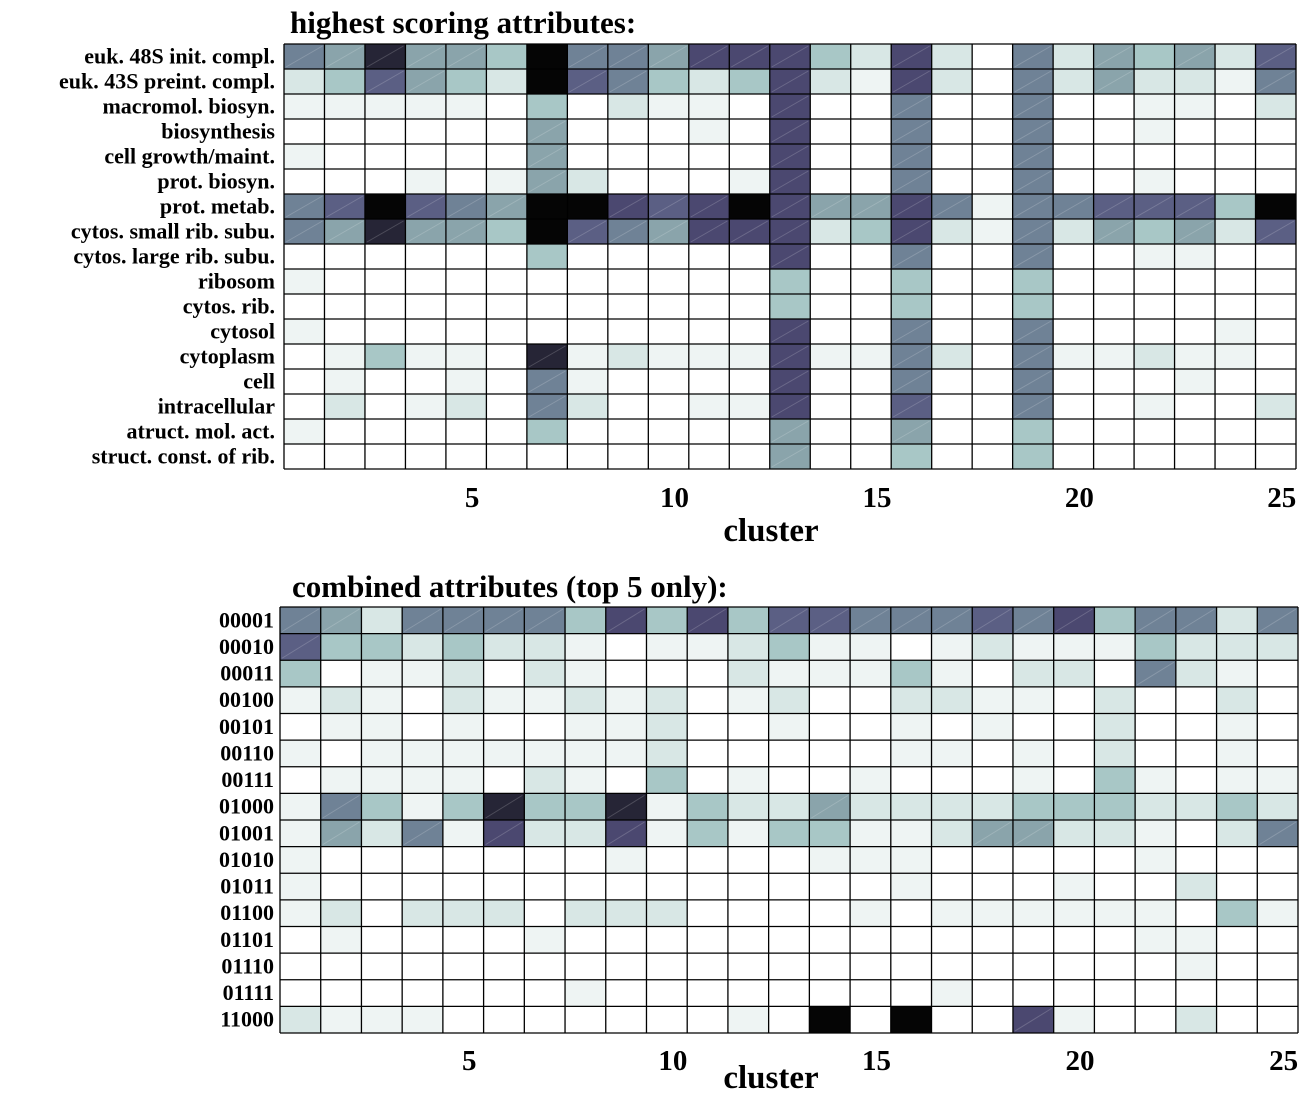  Describe the element at coordinates (183, 456) in the screenshot. I see `row-label: struct. const. of rib.` at that location.